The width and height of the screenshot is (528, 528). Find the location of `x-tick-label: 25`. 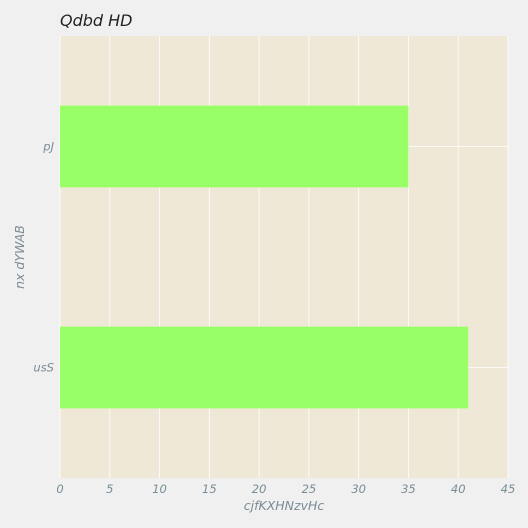

x-tick-label: 25 is located at coordinates (309, 489).